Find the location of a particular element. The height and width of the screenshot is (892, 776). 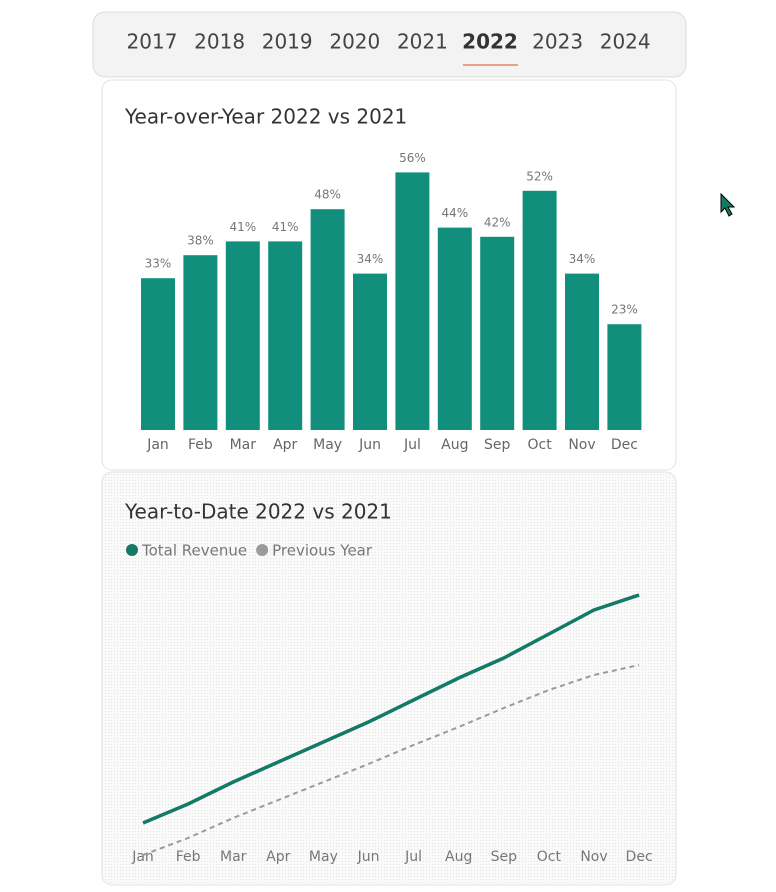

legend-label: Previous Year is located at coordinates (322, 551).